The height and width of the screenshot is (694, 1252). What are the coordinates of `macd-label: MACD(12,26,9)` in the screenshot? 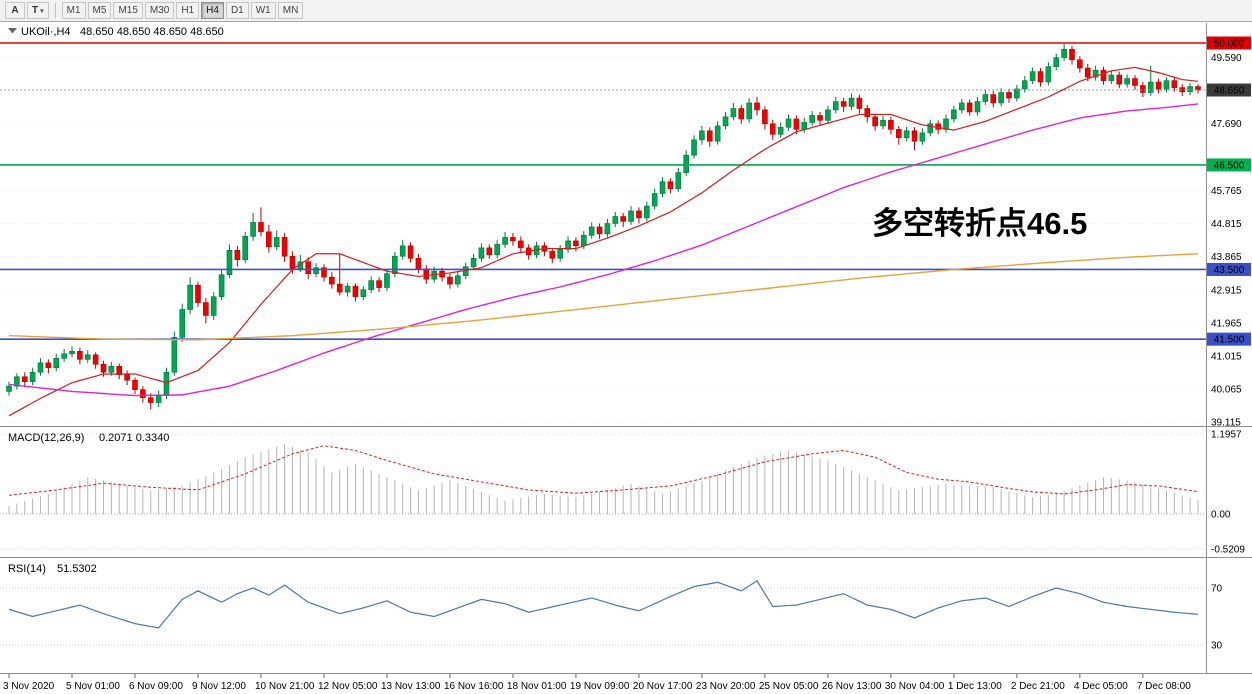 It's located at (46, 438).